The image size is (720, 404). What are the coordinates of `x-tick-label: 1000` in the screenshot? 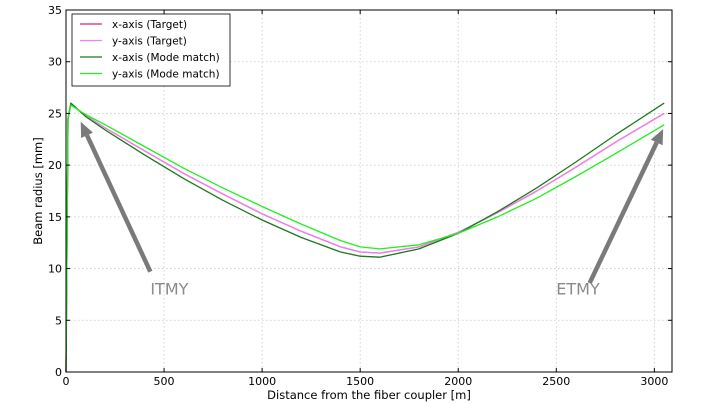 It's located at (262, 381).